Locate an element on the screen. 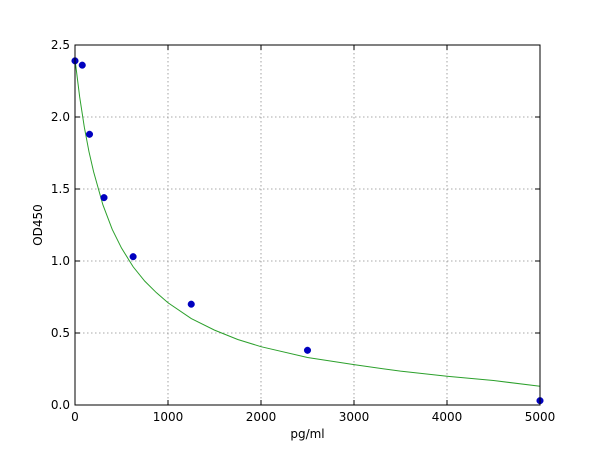 This screenshot has height=450, width=600. x-tick-label: 0 is located at coordinates (75, 417).